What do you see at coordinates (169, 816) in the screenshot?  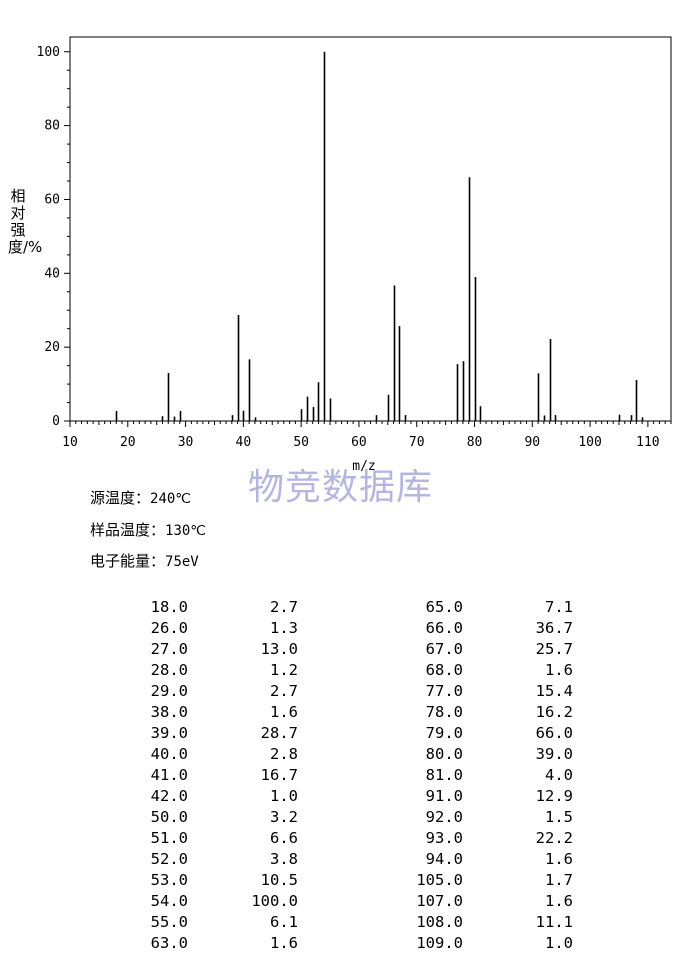 I see `mz-cell: 50.0` at bounding box center [169, 816].